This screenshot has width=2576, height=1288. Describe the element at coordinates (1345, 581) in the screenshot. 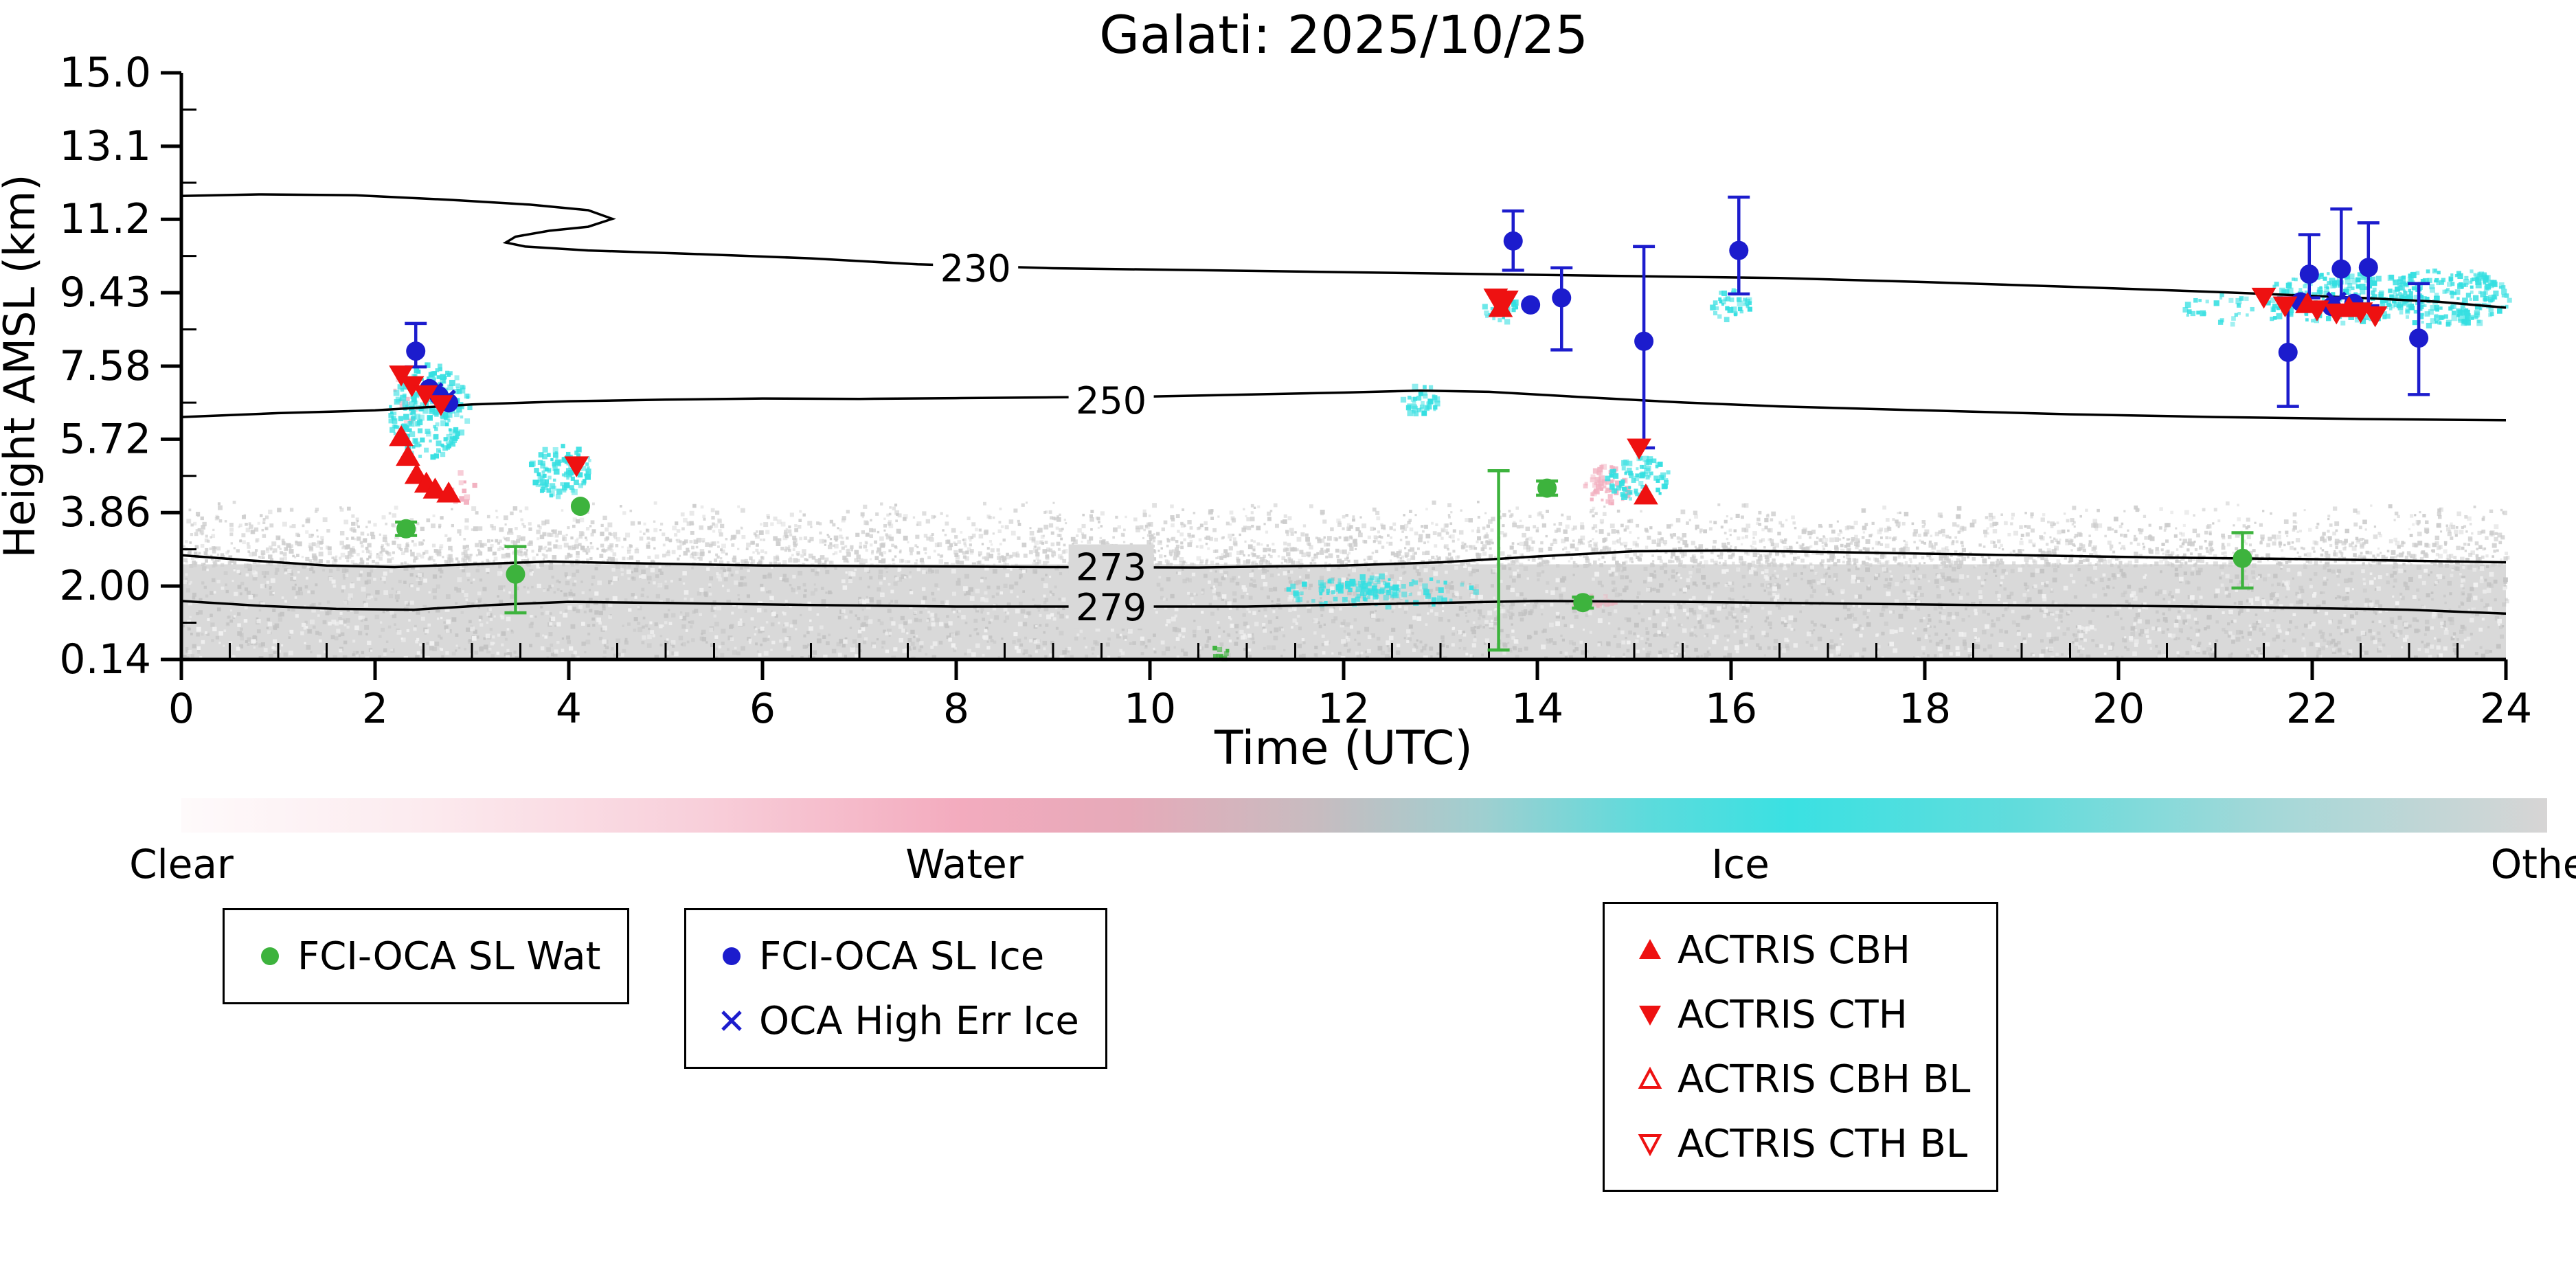

I see `classification-background` at that location.